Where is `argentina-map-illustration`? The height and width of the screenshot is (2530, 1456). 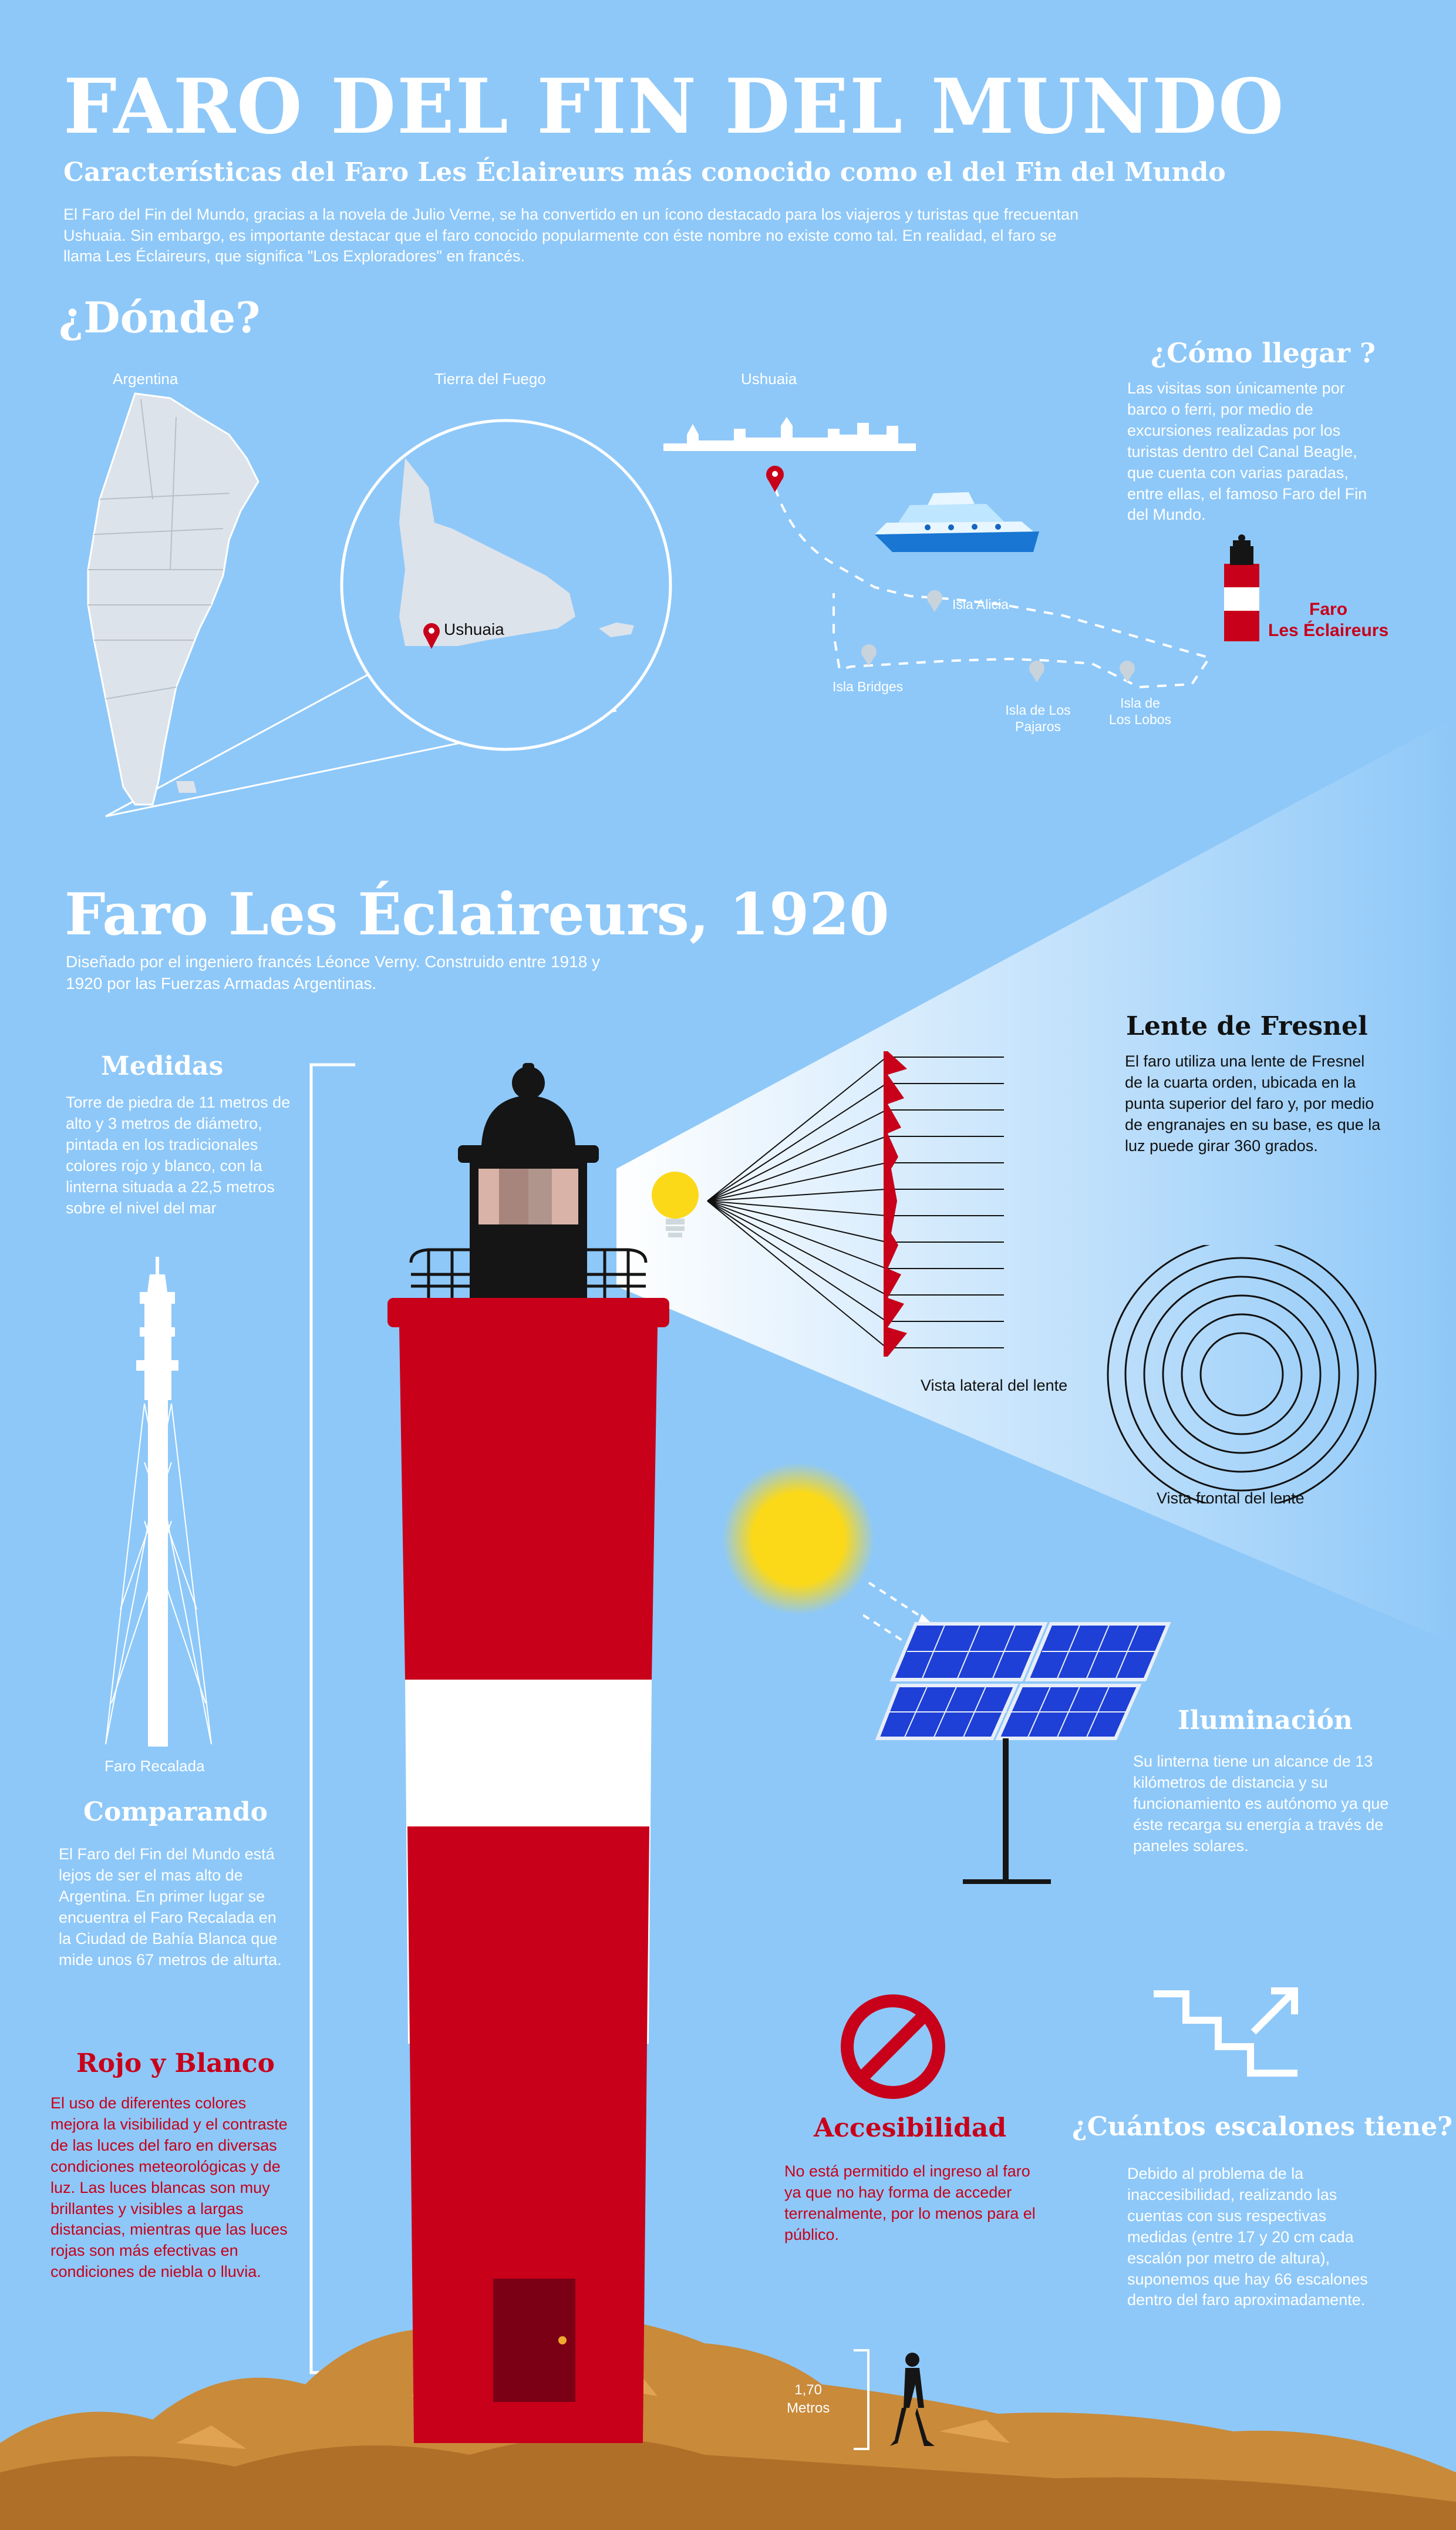
argentina-map-illustration is located at coordinates (379, 605).